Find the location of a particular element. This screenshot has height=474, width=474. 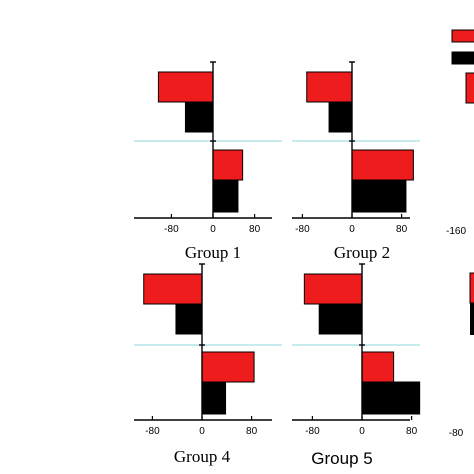

legend-black-swatch is located at coordinates (462, 58).